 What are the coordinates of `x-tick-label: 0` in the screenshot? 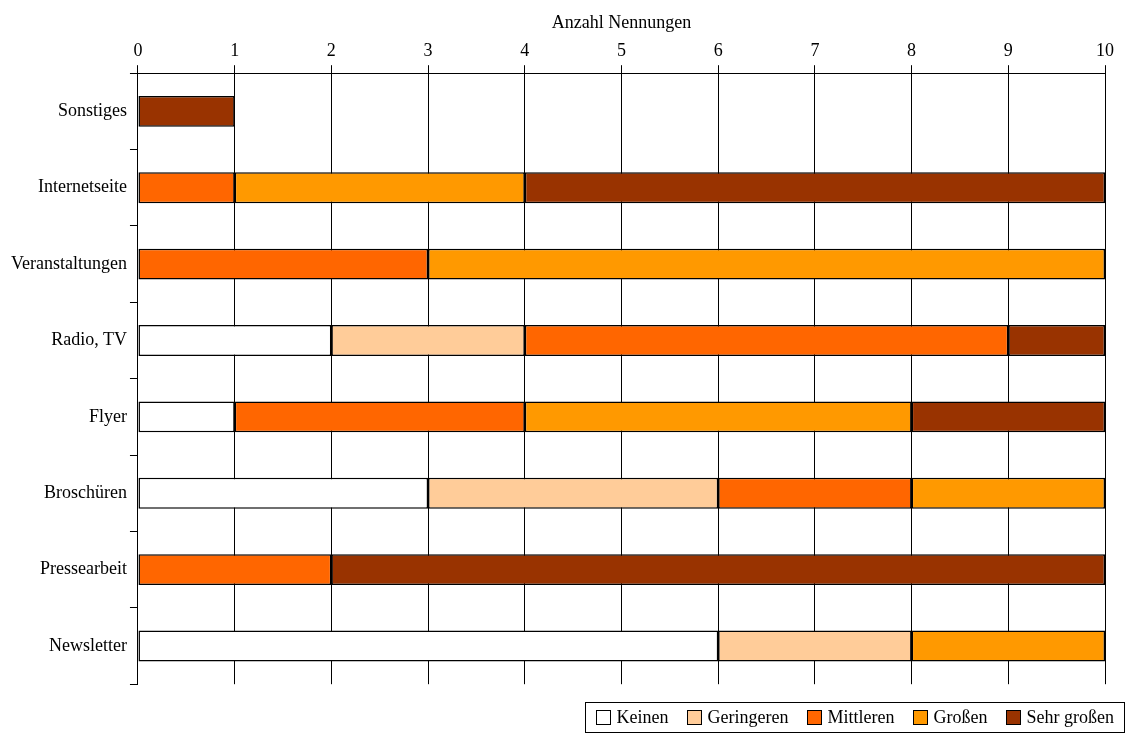 It's located at (138, 50).